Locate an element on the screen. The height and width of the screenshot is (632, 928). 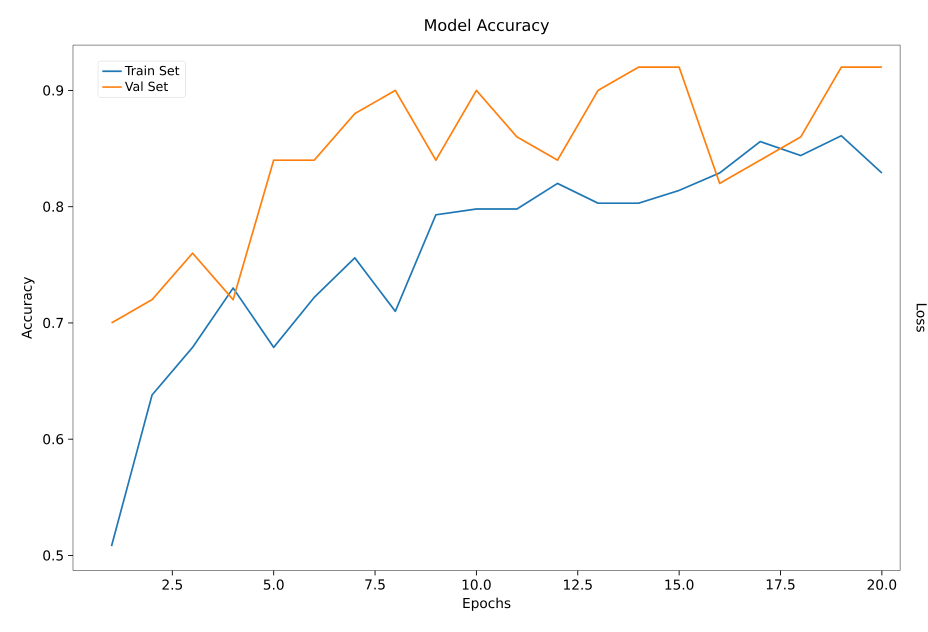
x-tick-label: 5.0 is located at coordinates (274, 584).